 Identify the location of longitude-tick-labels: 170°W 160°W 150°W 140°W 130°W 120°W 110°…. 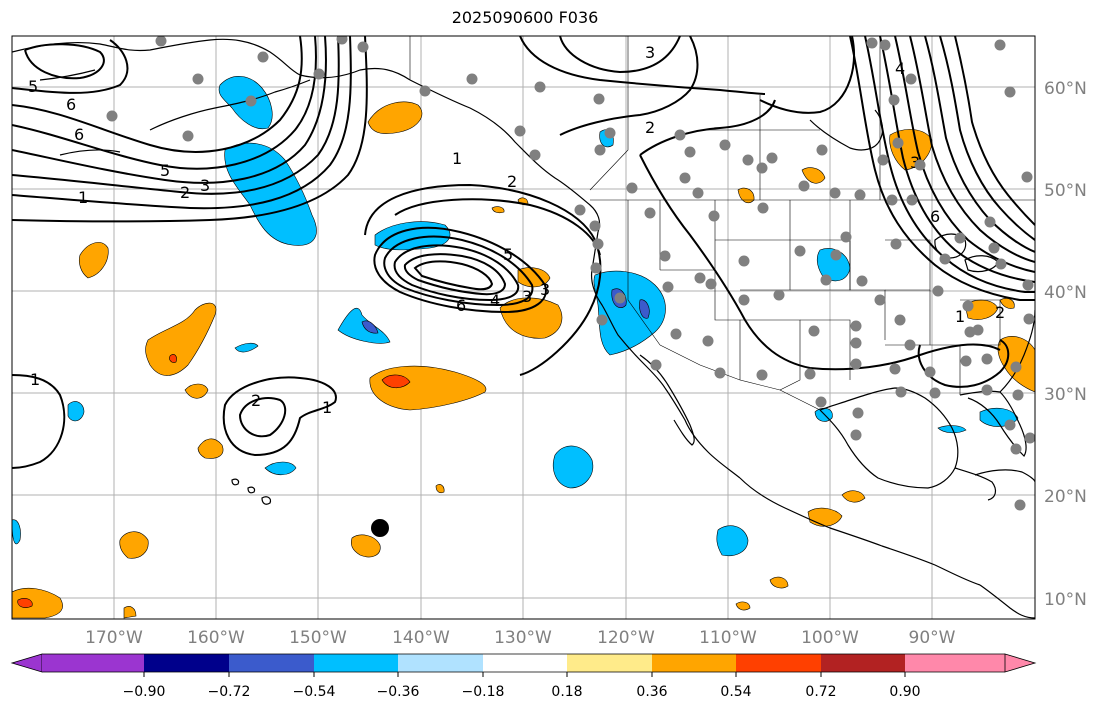
(520, 638).